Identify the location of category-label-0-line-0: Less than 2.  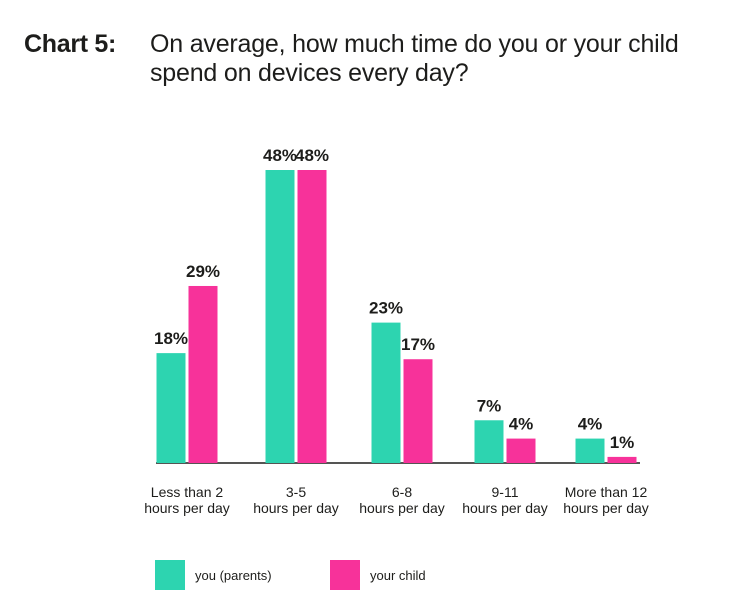
(187, 492).